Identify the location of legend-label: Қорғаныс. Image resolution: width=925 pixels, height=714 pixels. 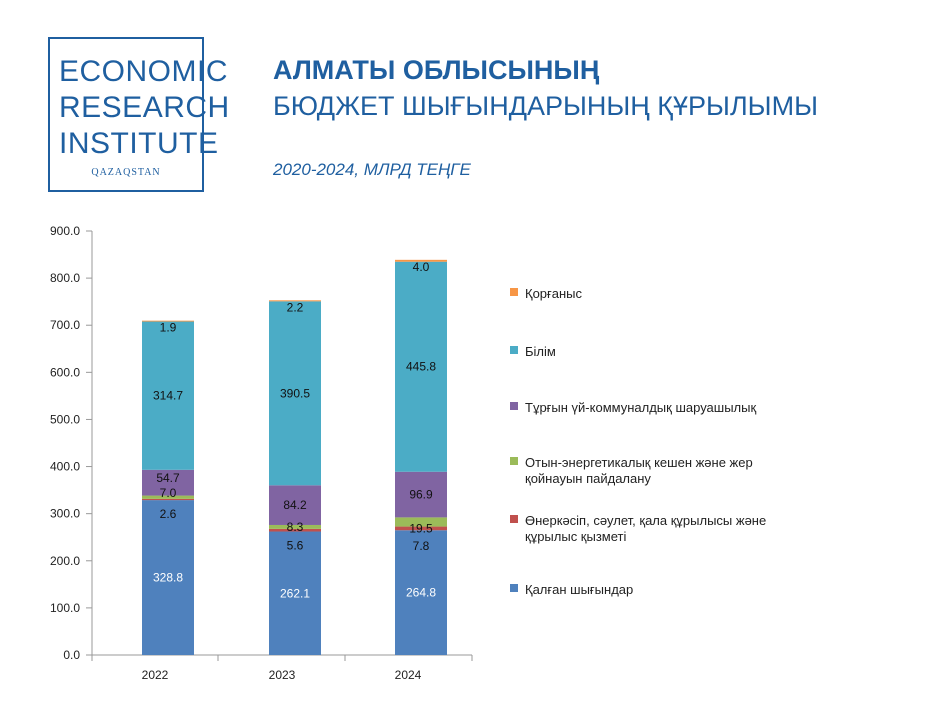
(554, 293).